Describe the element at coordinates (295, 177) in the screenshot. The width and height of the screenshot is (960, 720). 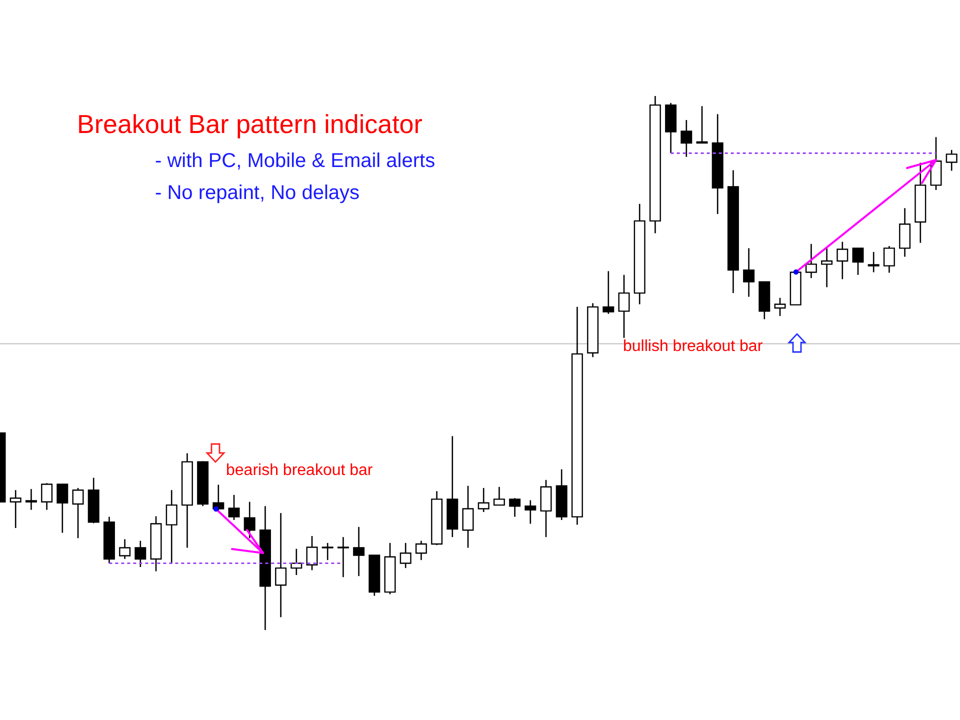
I see `text: - with PC, Mobile & Email alerts - No repaint, No delays` at that location.